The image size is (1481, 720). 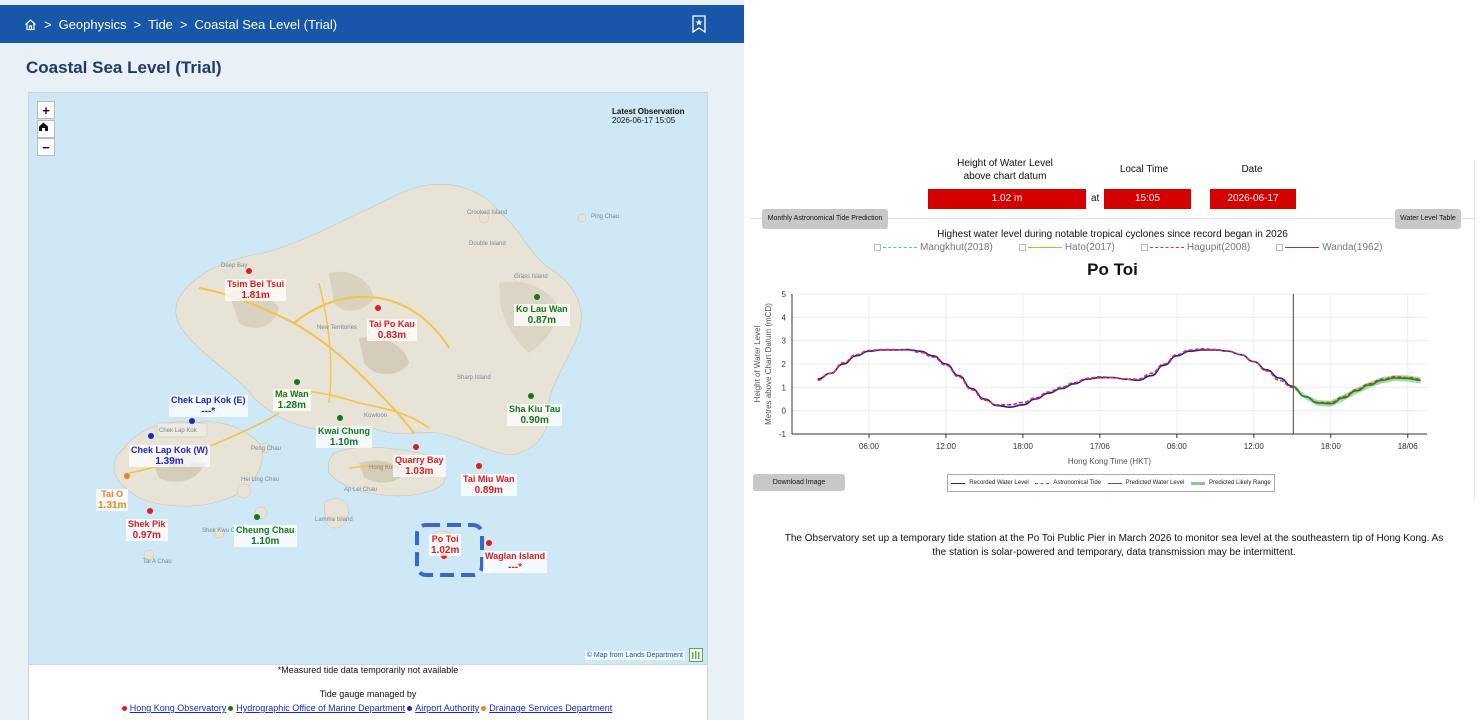 What do you see at coordinates (768, 364) in the screenshot?
I see `y-axis-label: Metres above Chart Datum (mCD)` at bounding box center [768, 364].